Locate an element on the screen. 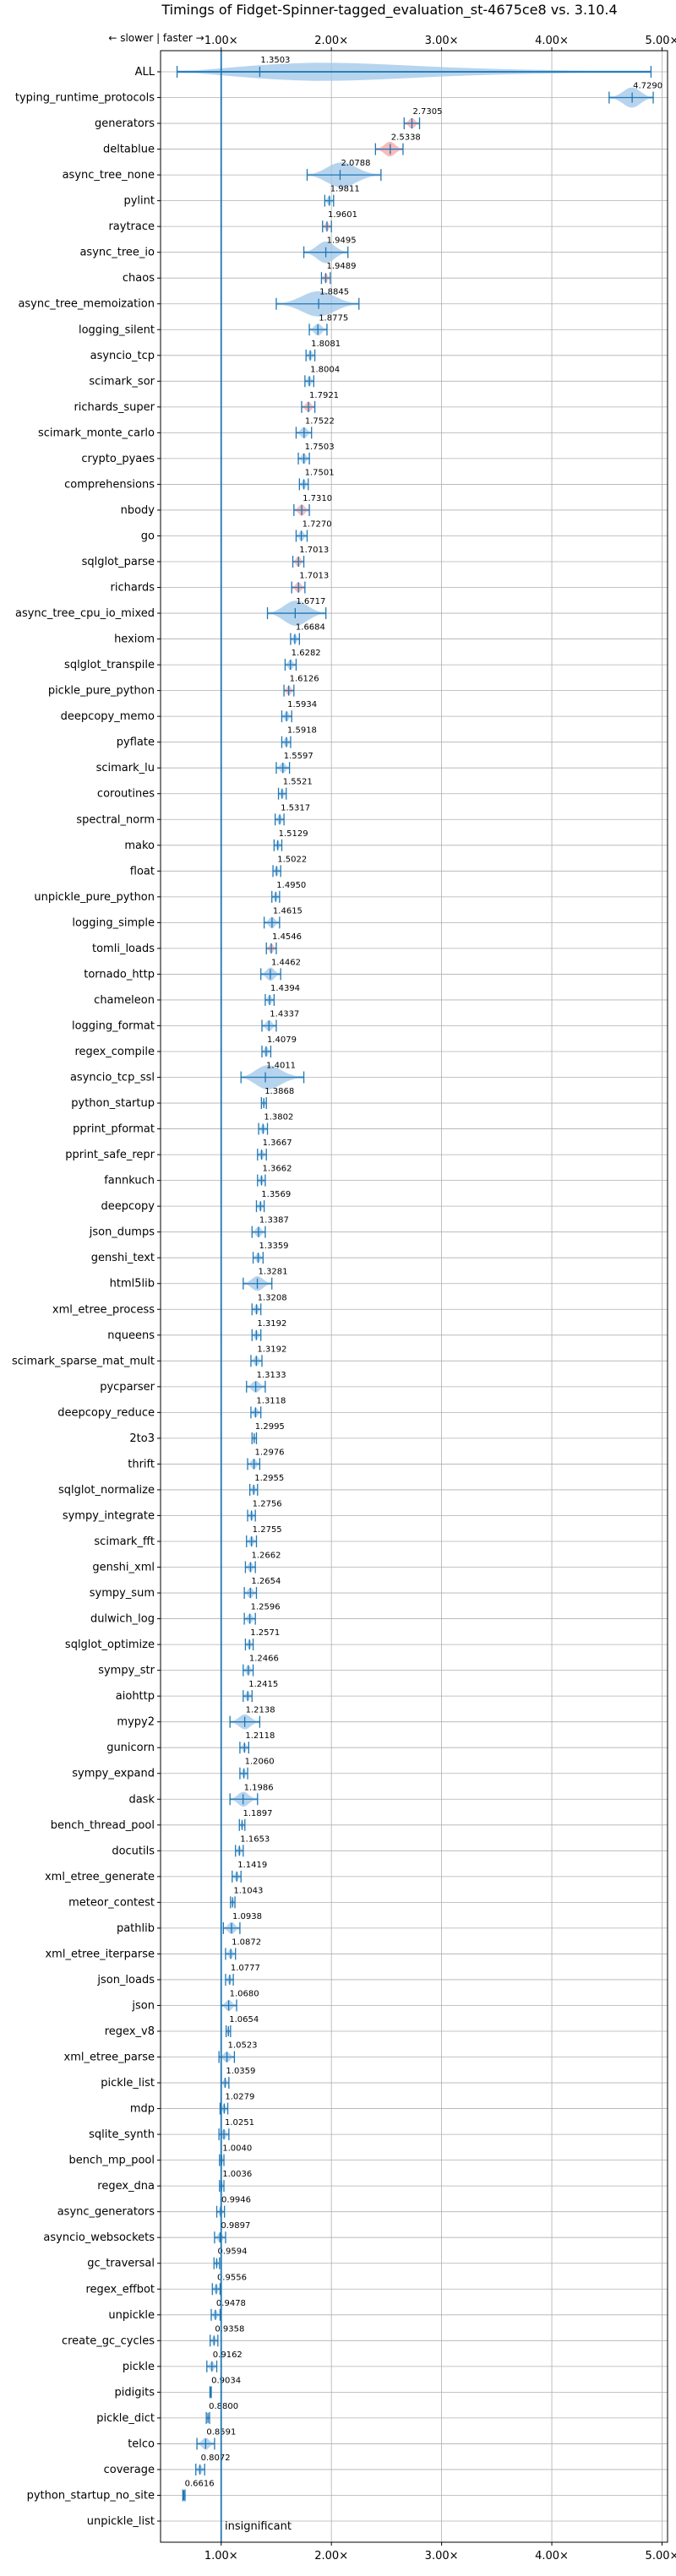 This screenshot has width=676, height=2576. benchmark-mark: 1.1419 is located at coordinates (249, 1872).